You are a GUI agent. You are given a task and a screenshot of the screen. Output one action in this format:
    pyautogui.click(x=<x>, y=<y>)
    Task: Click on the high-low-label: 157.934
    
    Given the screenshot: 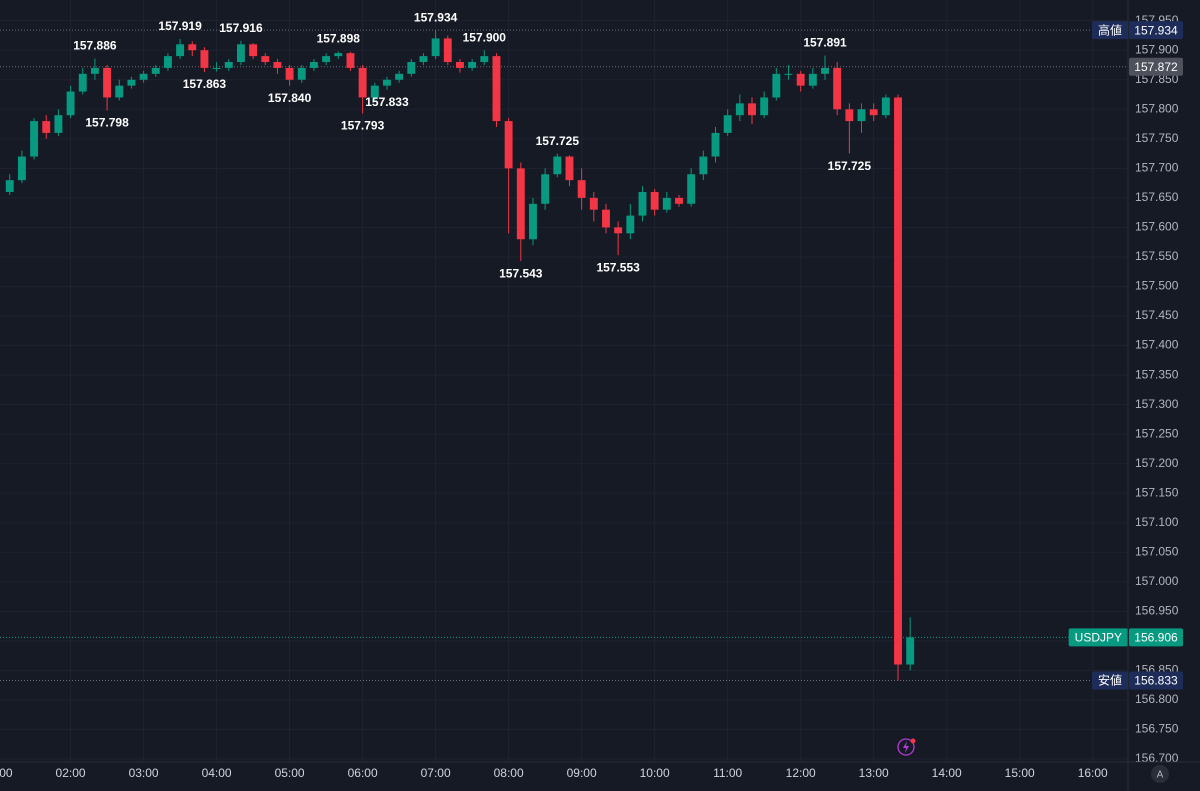 What is the action you would take?
    pyautogui.click(x=436, y=17)
    